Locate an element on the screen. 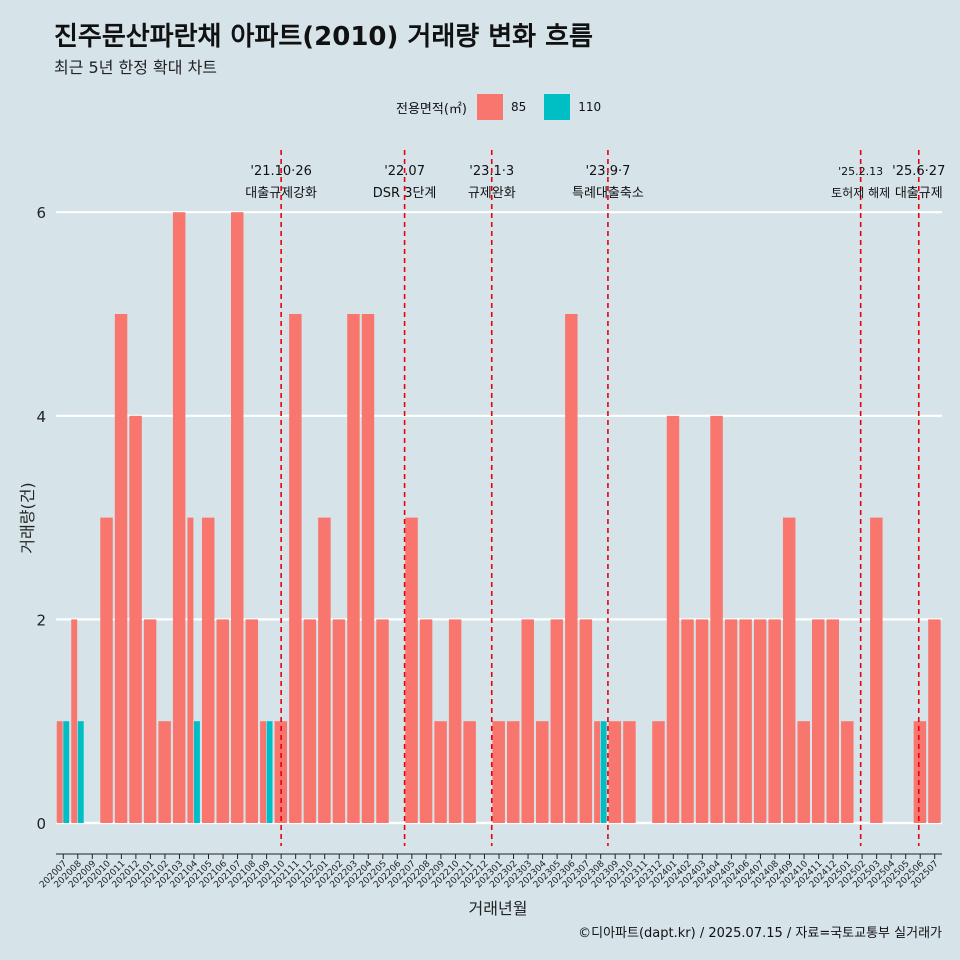 This screenshot has height=960, width=960. y-tick-label: 6 is located at coordinates (41, 213).